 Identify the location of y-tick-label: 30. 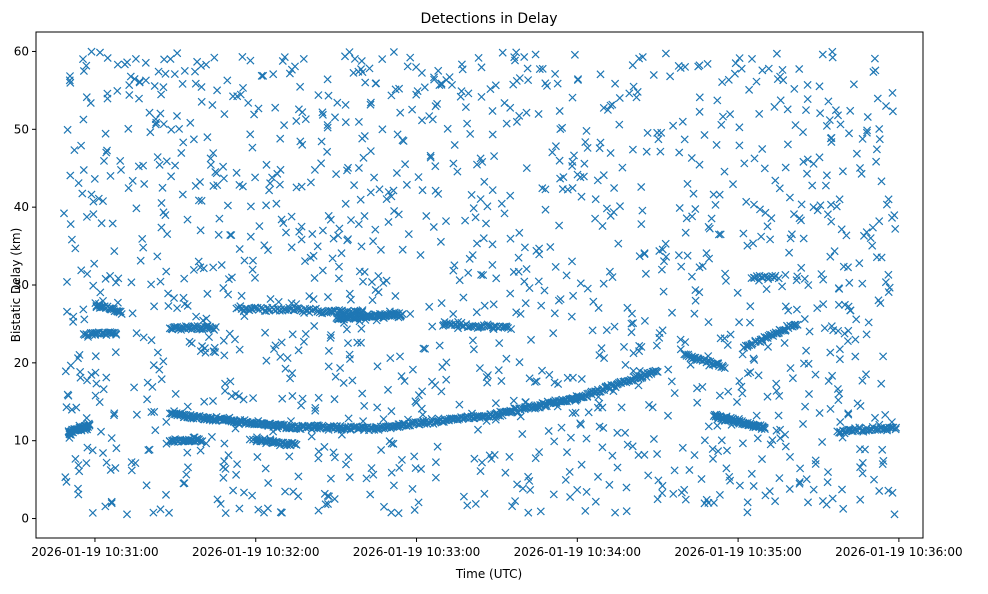
(21, 285).